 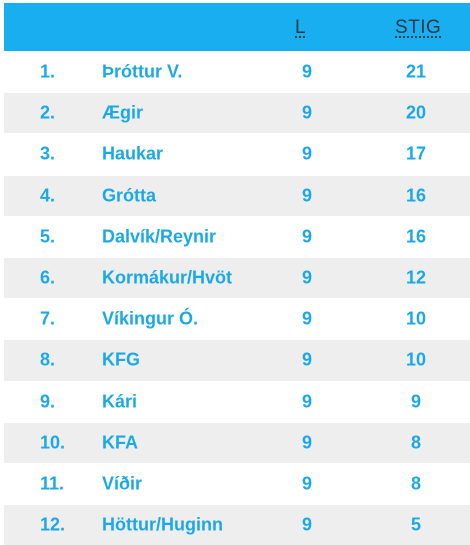 I want to click on table-row: 9. Kári 9 9, so click(x=237, y=401).